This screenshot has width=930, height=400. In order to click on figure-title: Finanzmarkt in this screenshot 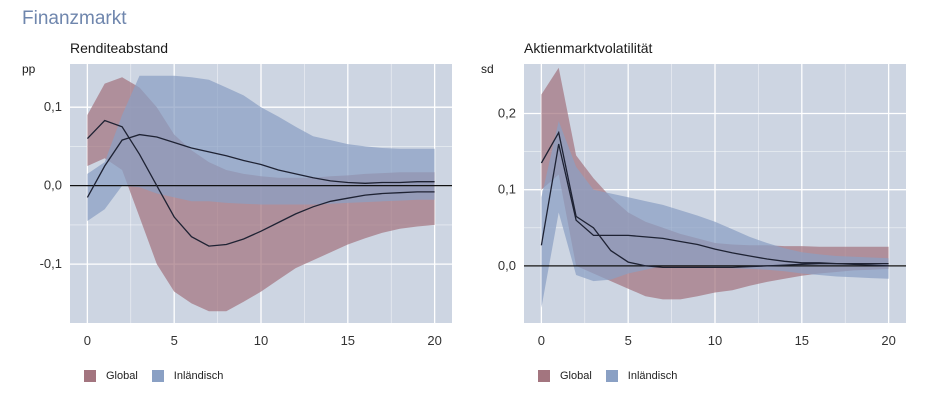, I will do `click(74, 18)`.